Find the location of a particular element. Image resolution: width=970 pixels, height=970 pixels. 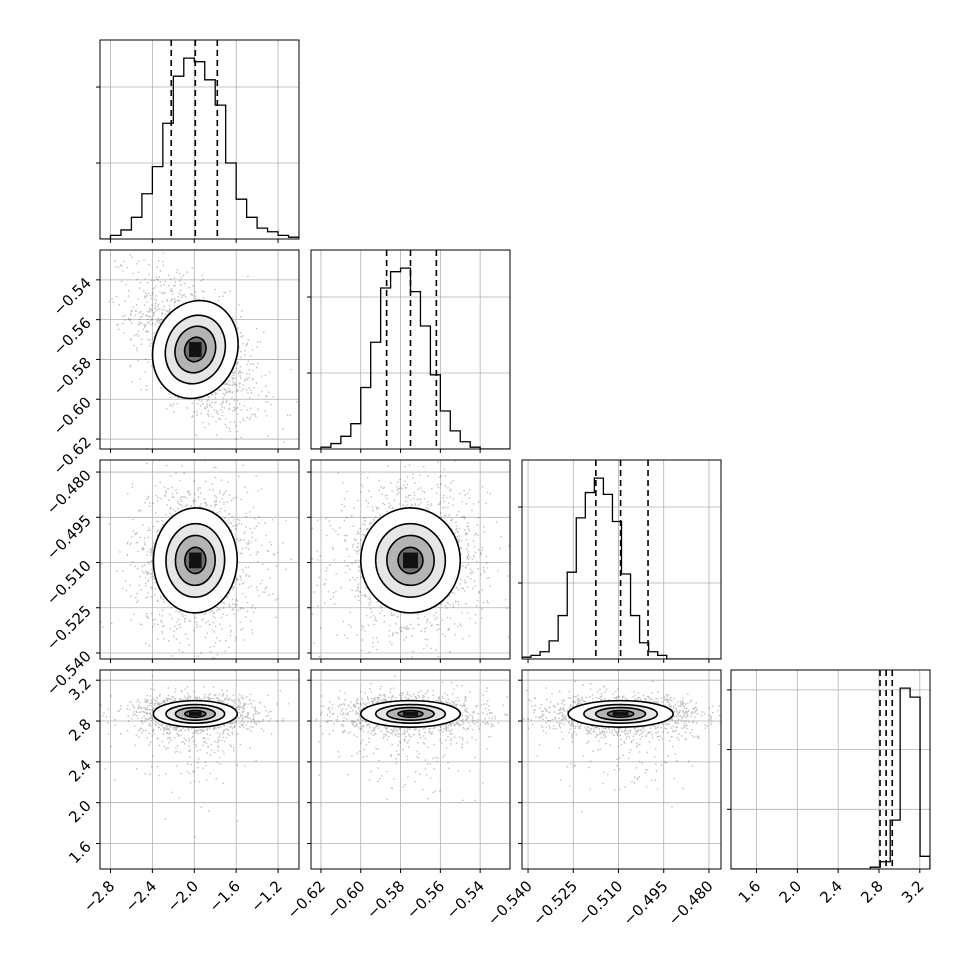

y-tick-label: 2.4 is located at coordinates (80, 771).